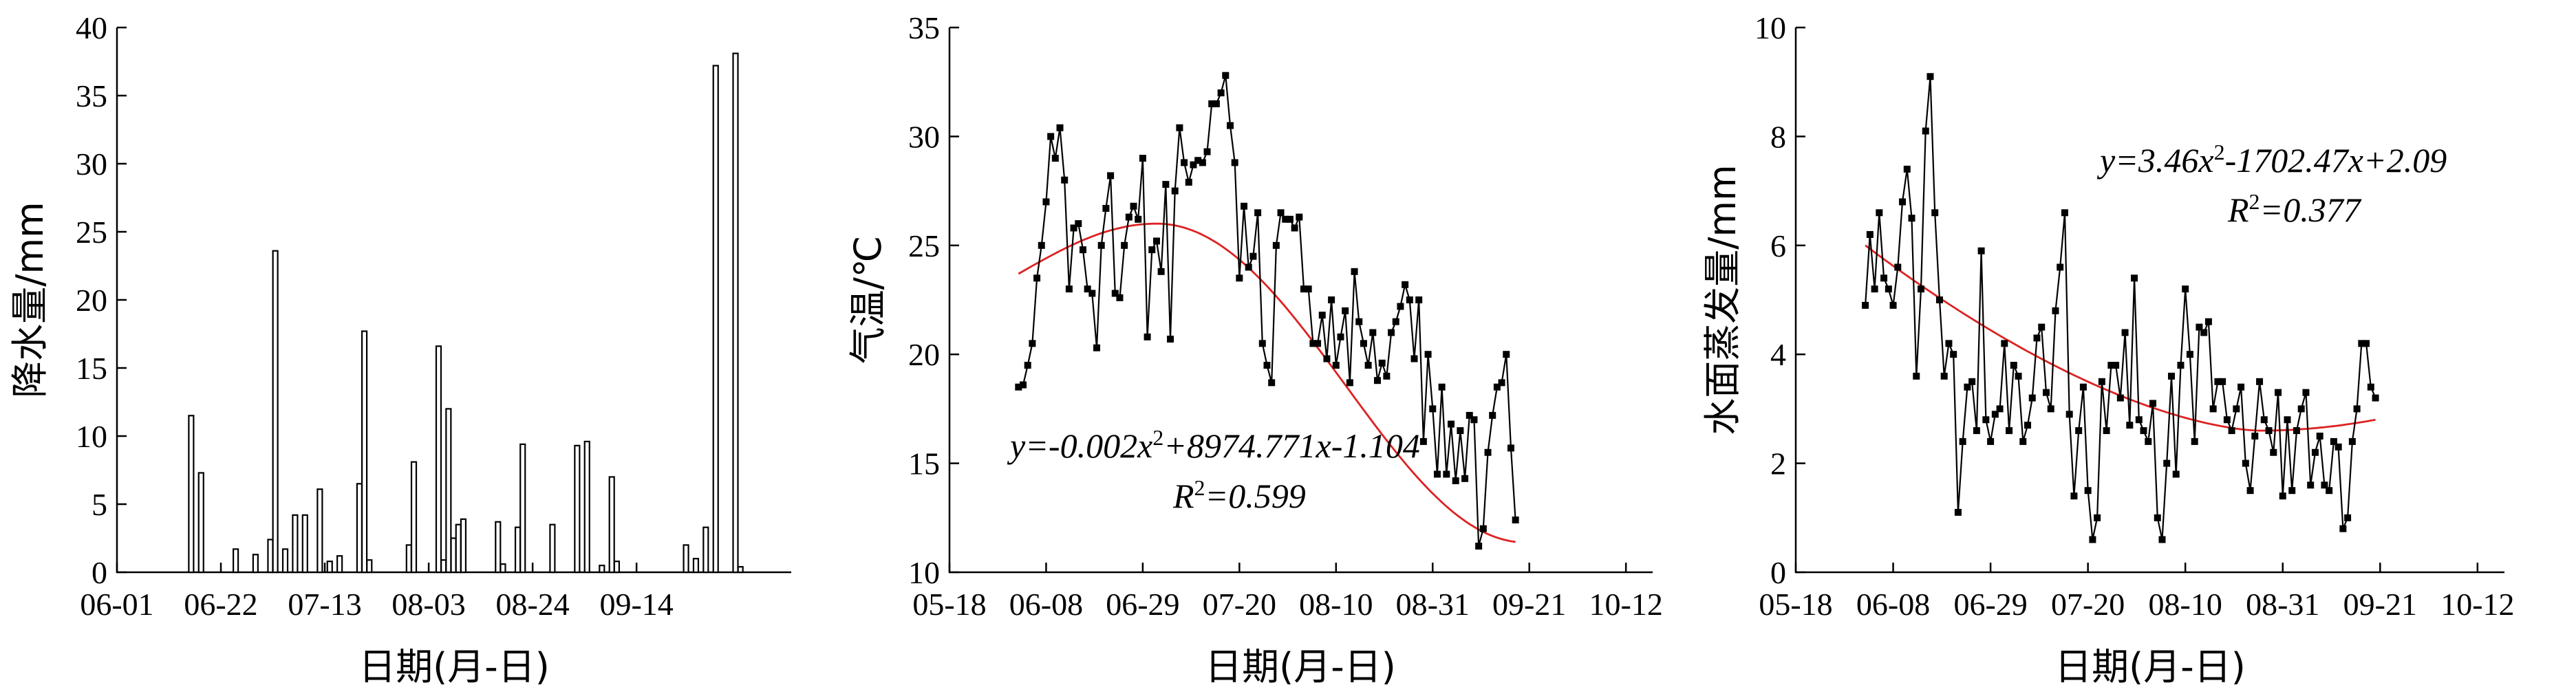 The image size is (2576, 694). I want to click on evaporation-x-tick-label: 10-12, so click(2477, 604).